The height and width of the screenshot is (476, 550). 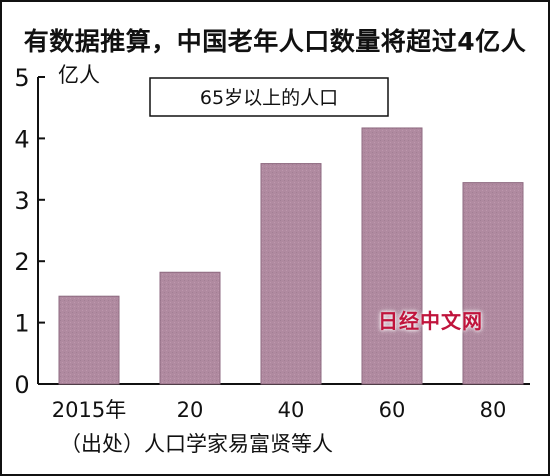 What do you see at coordinates (89, 410) in the screenshot?
I see `x-tick-label: 2015年` at bounding box center [89, 410].